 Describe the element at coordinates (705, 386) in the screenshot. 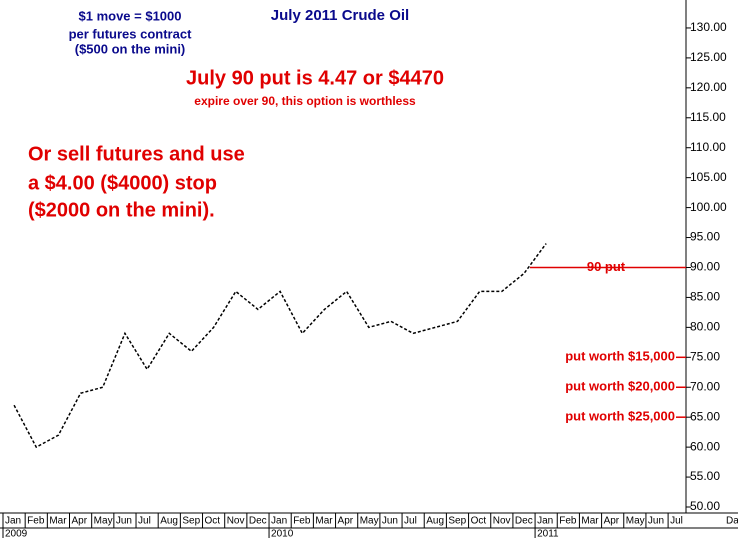

I see `y-tick-label: 70.00` at that location.